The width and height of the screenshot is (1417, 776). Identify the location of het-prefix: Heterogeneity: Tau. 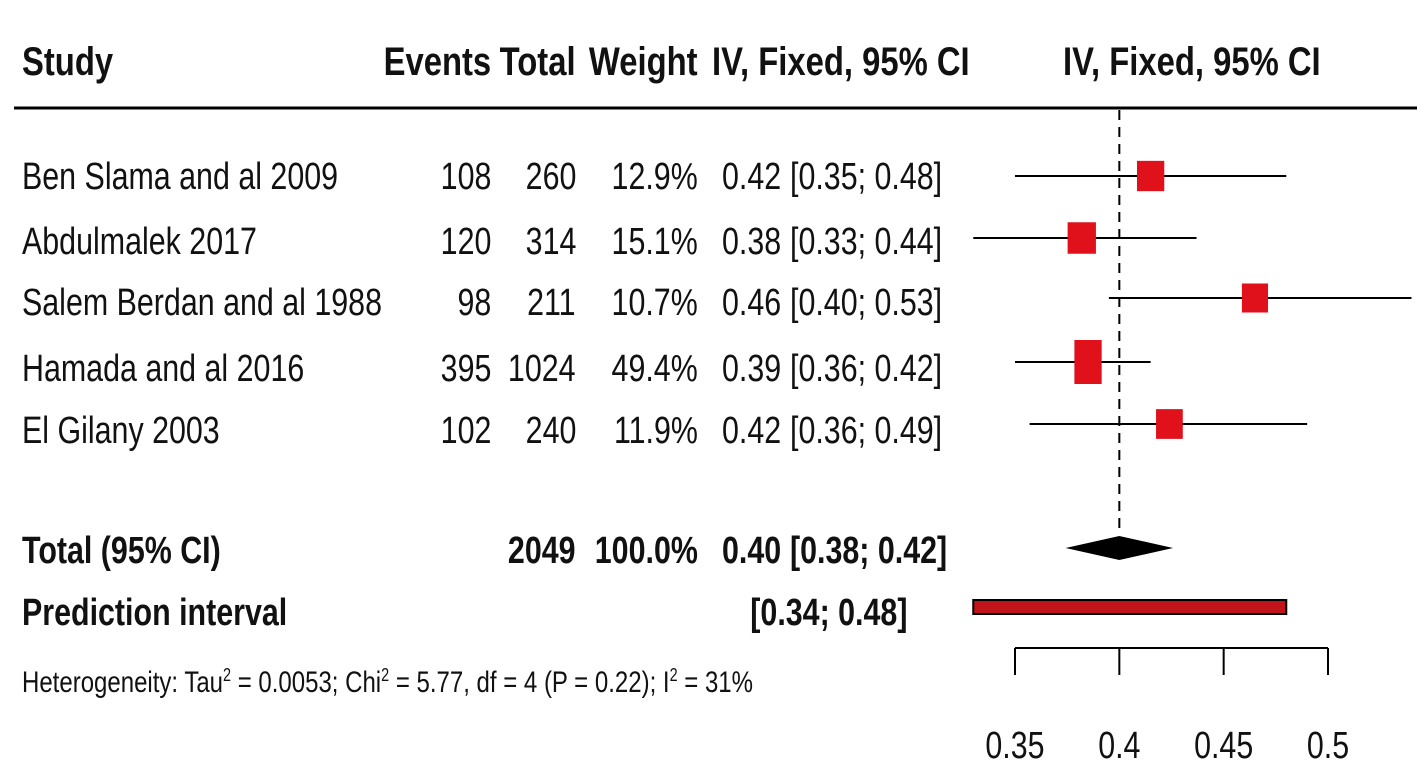
(123, 682).